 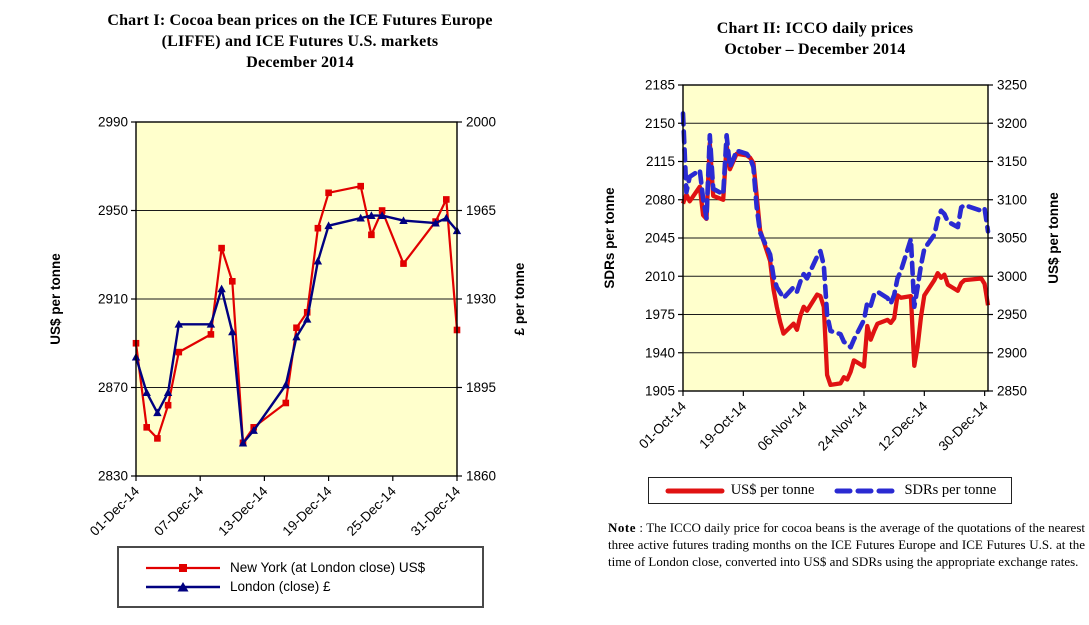 What do you see at coordinates (1012, 314) in the screenshot?
I see `right-axis-tick-label: 2950` at bounding box center [1012, 314].